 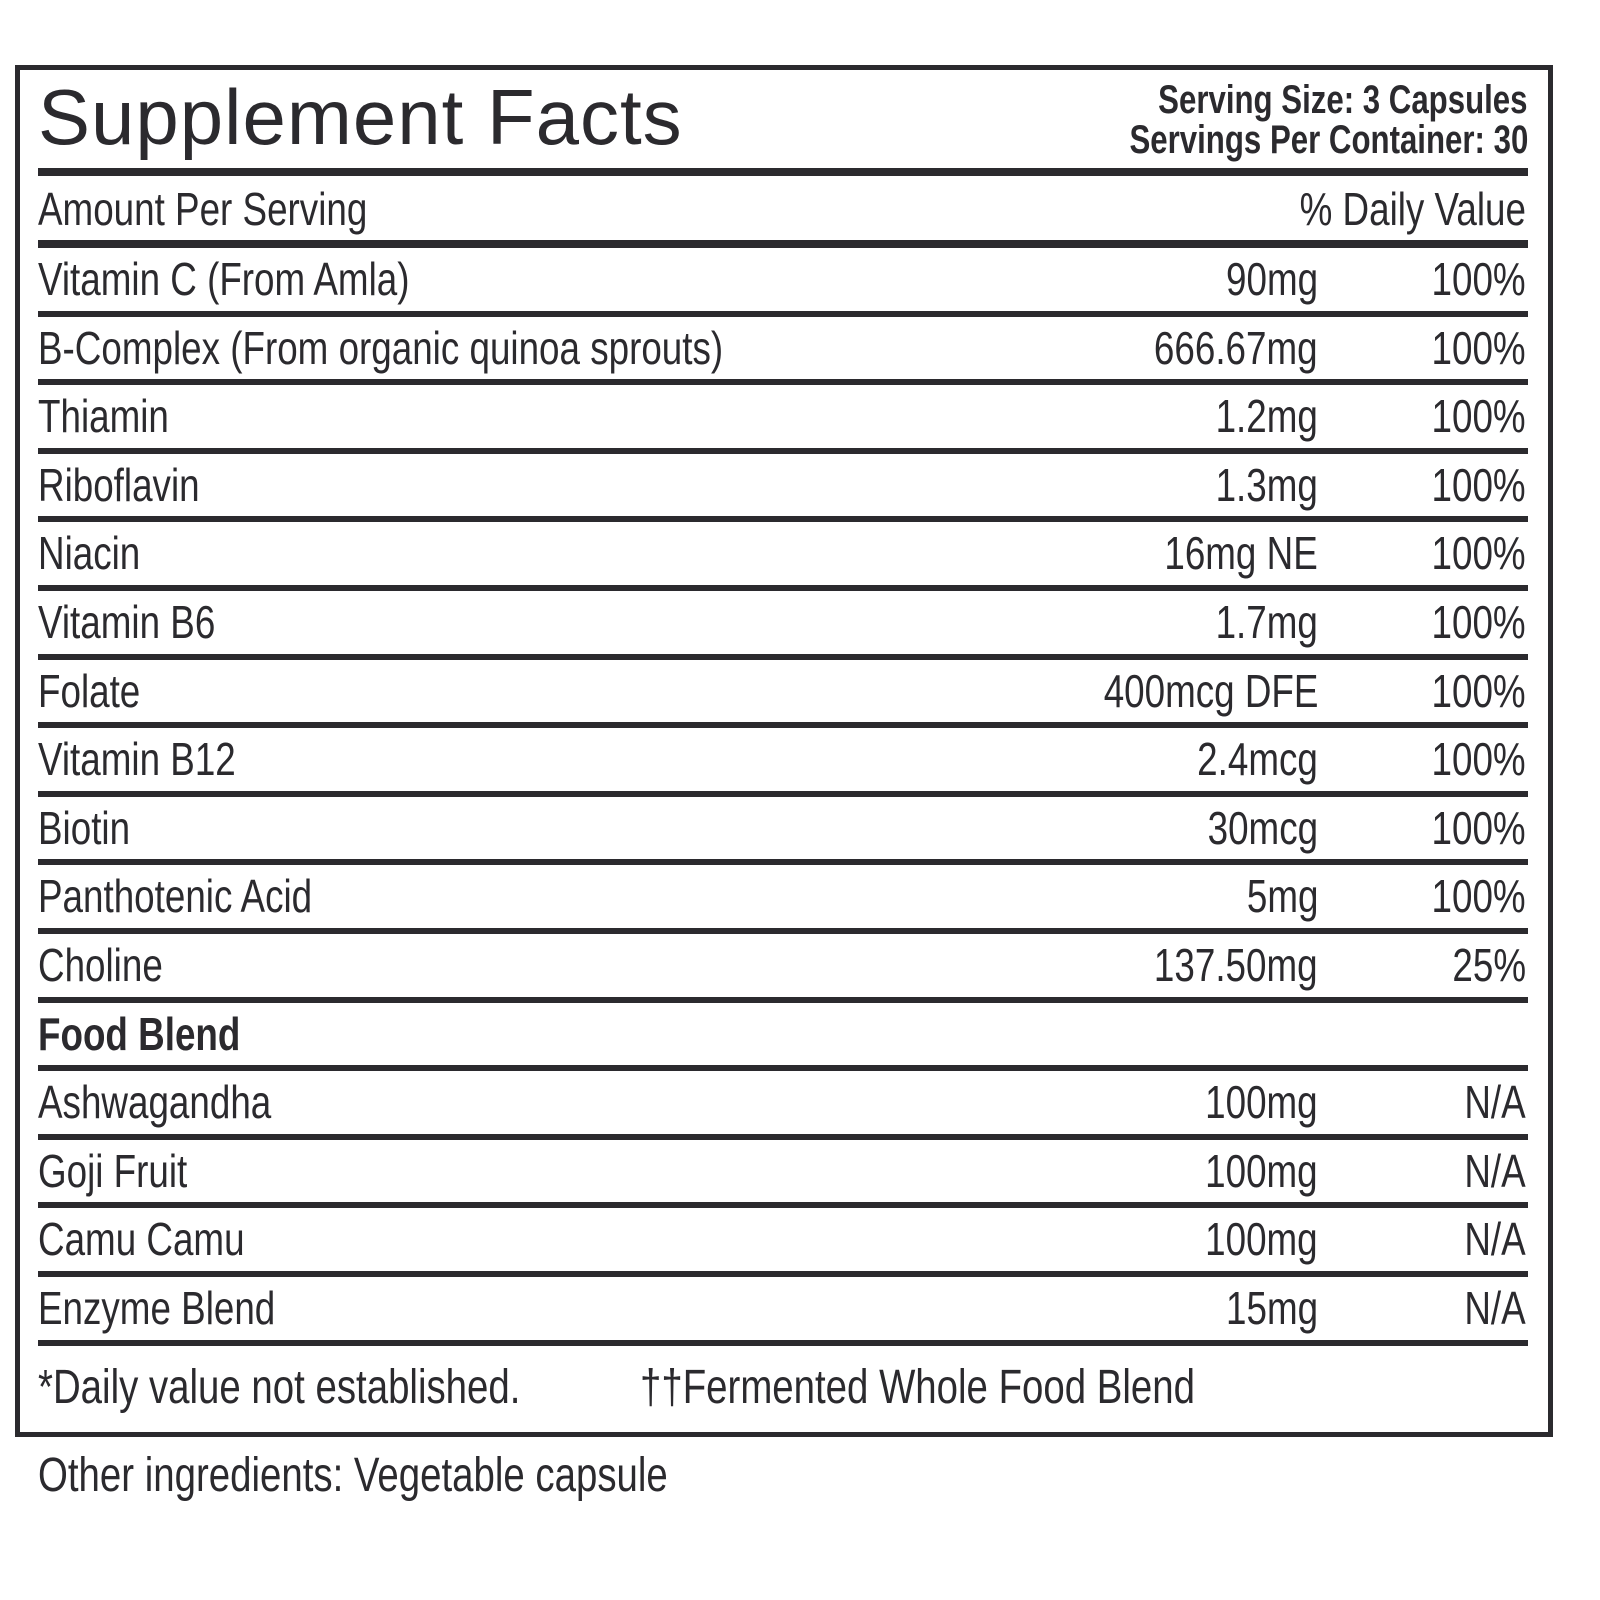 I want to click on nutrient-row: Biotin 30mcg 100%, so click(x=783, y=828).